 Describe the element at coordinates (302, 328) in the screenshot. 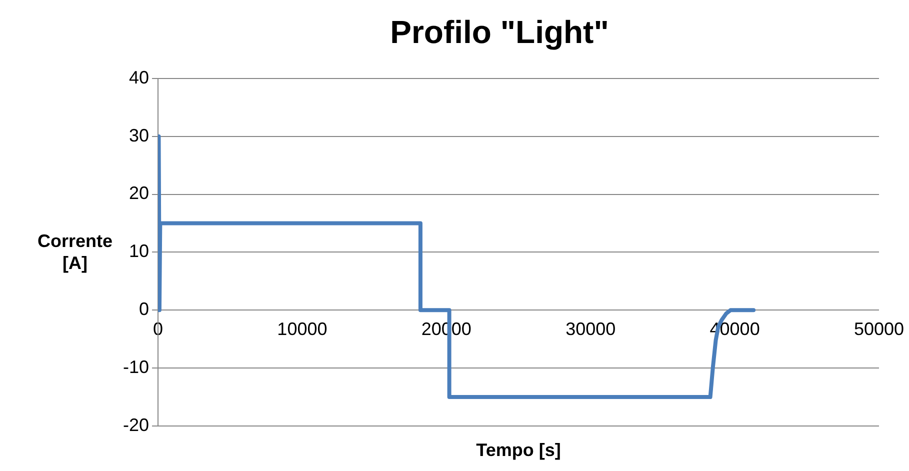

I see `x-tick-label: 10000` at that location.